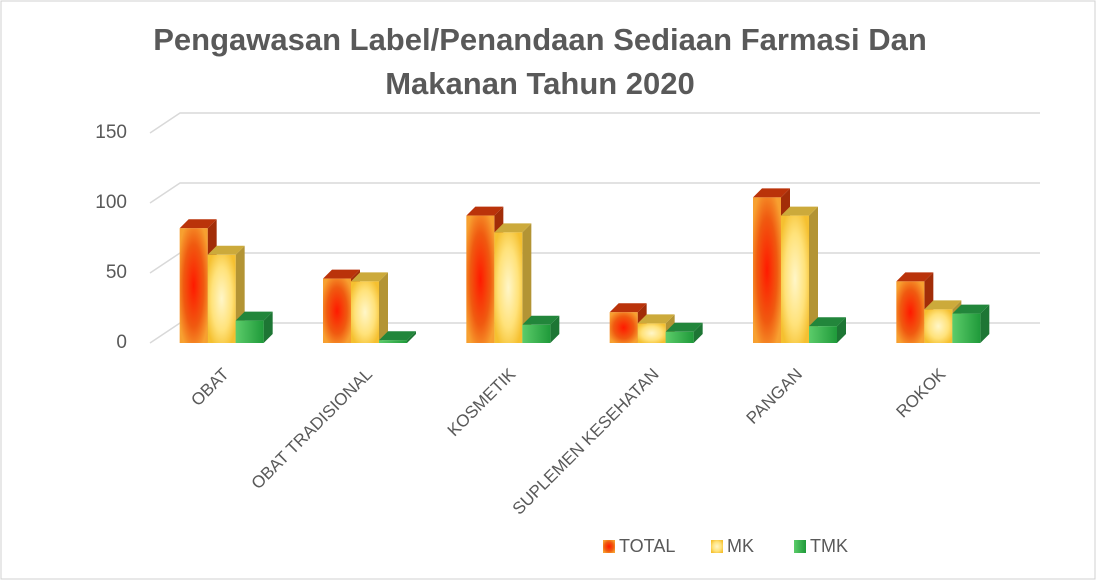  Describe the element at coordinates (740, 546) in the screenshot. I see `legend-label: MK` at that location.